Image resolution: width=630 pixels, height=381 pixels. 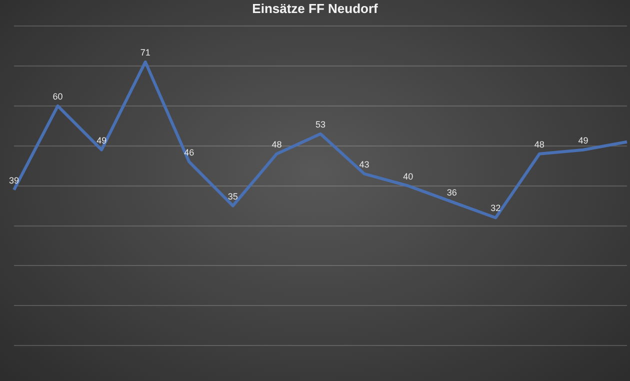 What do you see at coordinates (495, 208) in the screenshot?
I see `data-label: 32` at bounding box center [495, 208].